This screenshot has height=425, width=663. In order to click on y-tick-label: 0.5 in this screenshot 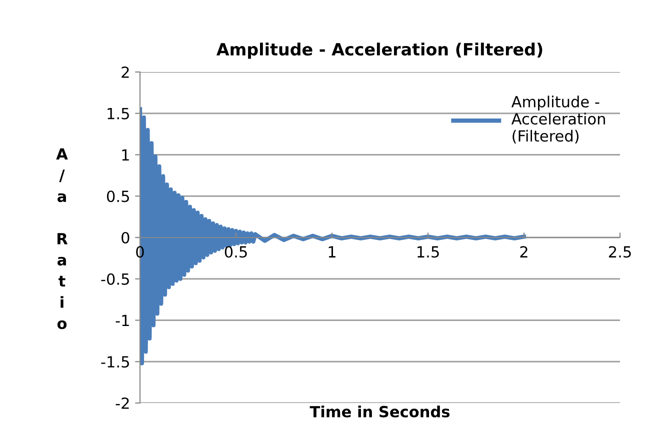, I will do `click(117, 196)`.